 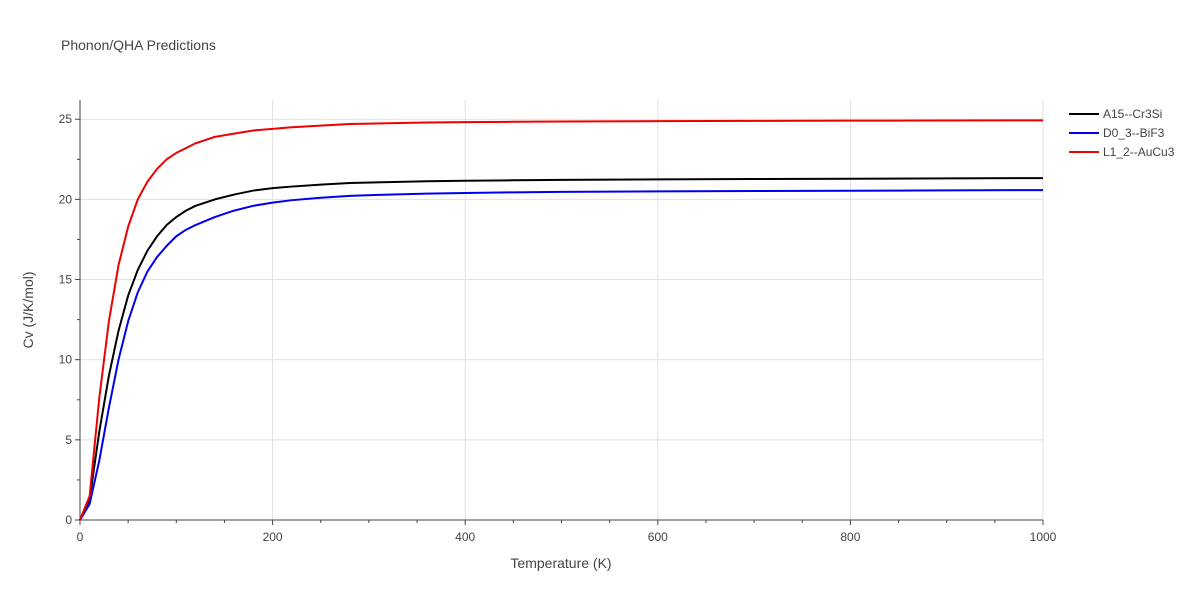 What do you see at coordinates (80, 537) in the screenshot?
I see `x-tick-label: 0` at bounding box center [80, 537].